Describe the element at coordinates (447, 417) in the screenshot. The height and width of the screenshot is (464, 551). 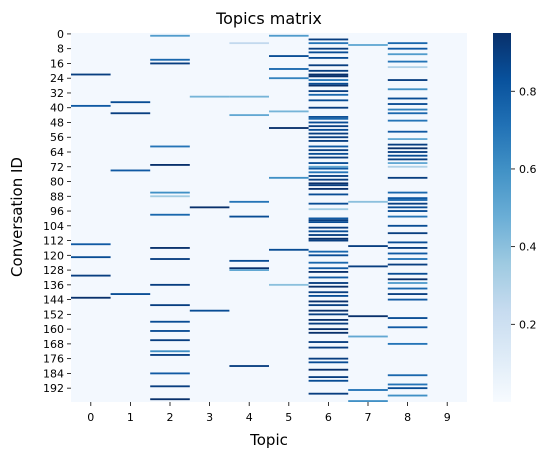
I see `x-tick-label: 9` at that location.